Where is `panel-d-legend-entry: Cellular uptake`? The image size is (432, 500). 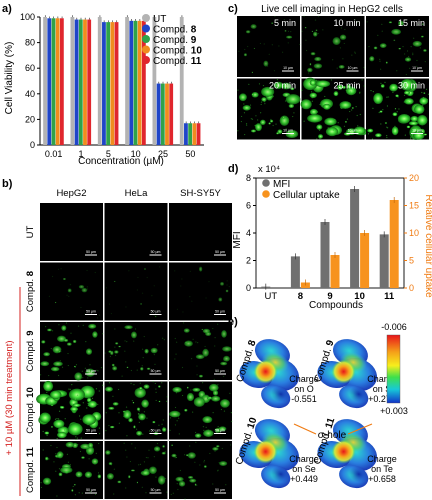 panel-d-legend-entry: Cellular uptake is located at coordinates (306, 195).